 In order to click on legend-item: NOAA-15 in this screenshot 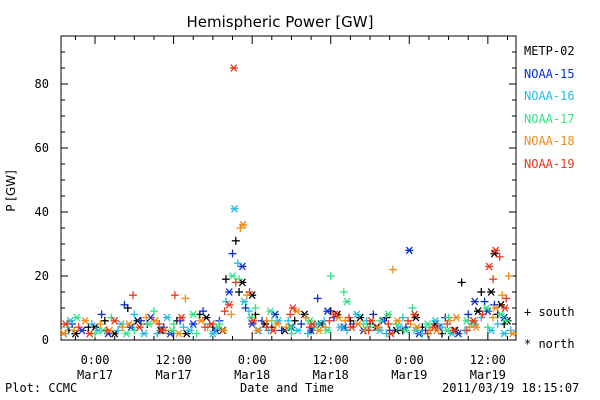, I will do `click(549, 73)`.